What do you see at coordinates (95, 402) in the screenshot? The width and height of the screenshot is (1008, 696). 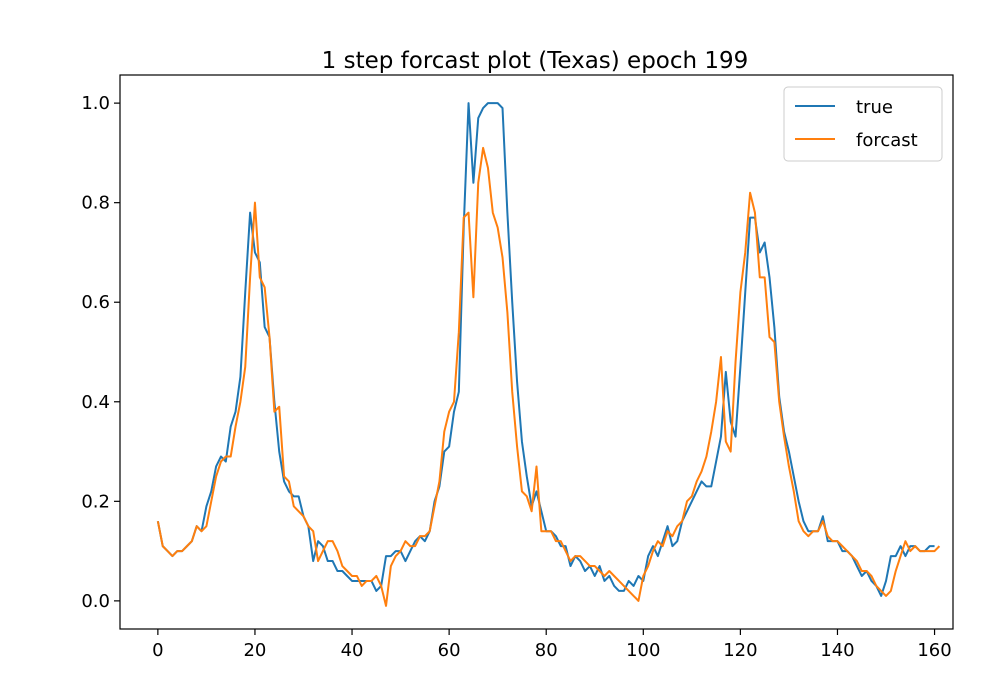 I see `y-tick-label: 0.4` at bounding box center [95, 402].